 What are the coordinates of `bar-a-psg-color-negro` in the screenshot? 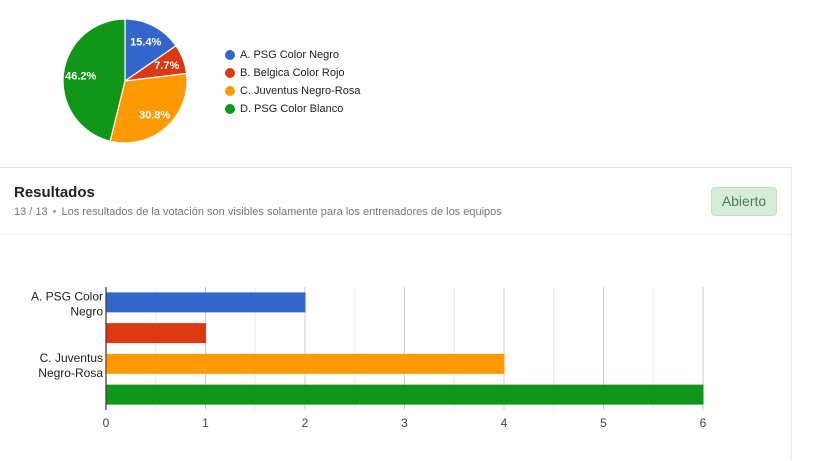 It's located at (206, 302).